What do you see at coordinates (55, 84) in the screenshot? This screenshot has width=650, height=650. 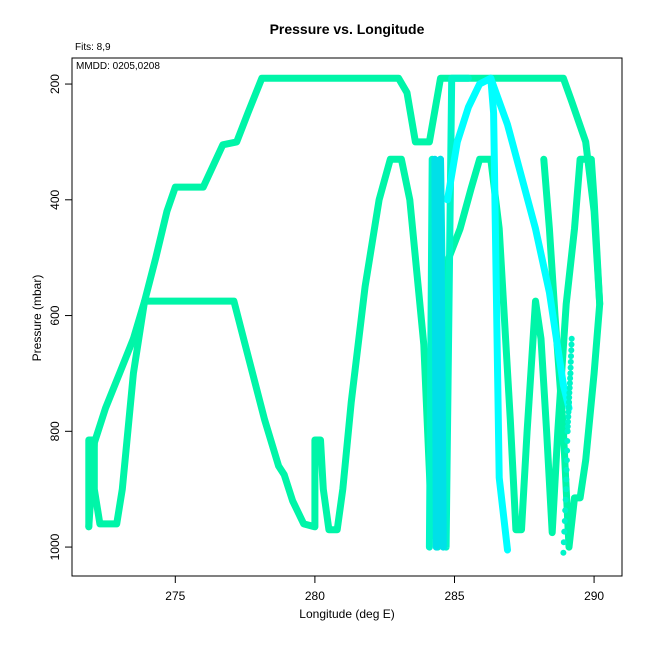 I see `y-tick-label: 200` at bounding box center [55, 84].